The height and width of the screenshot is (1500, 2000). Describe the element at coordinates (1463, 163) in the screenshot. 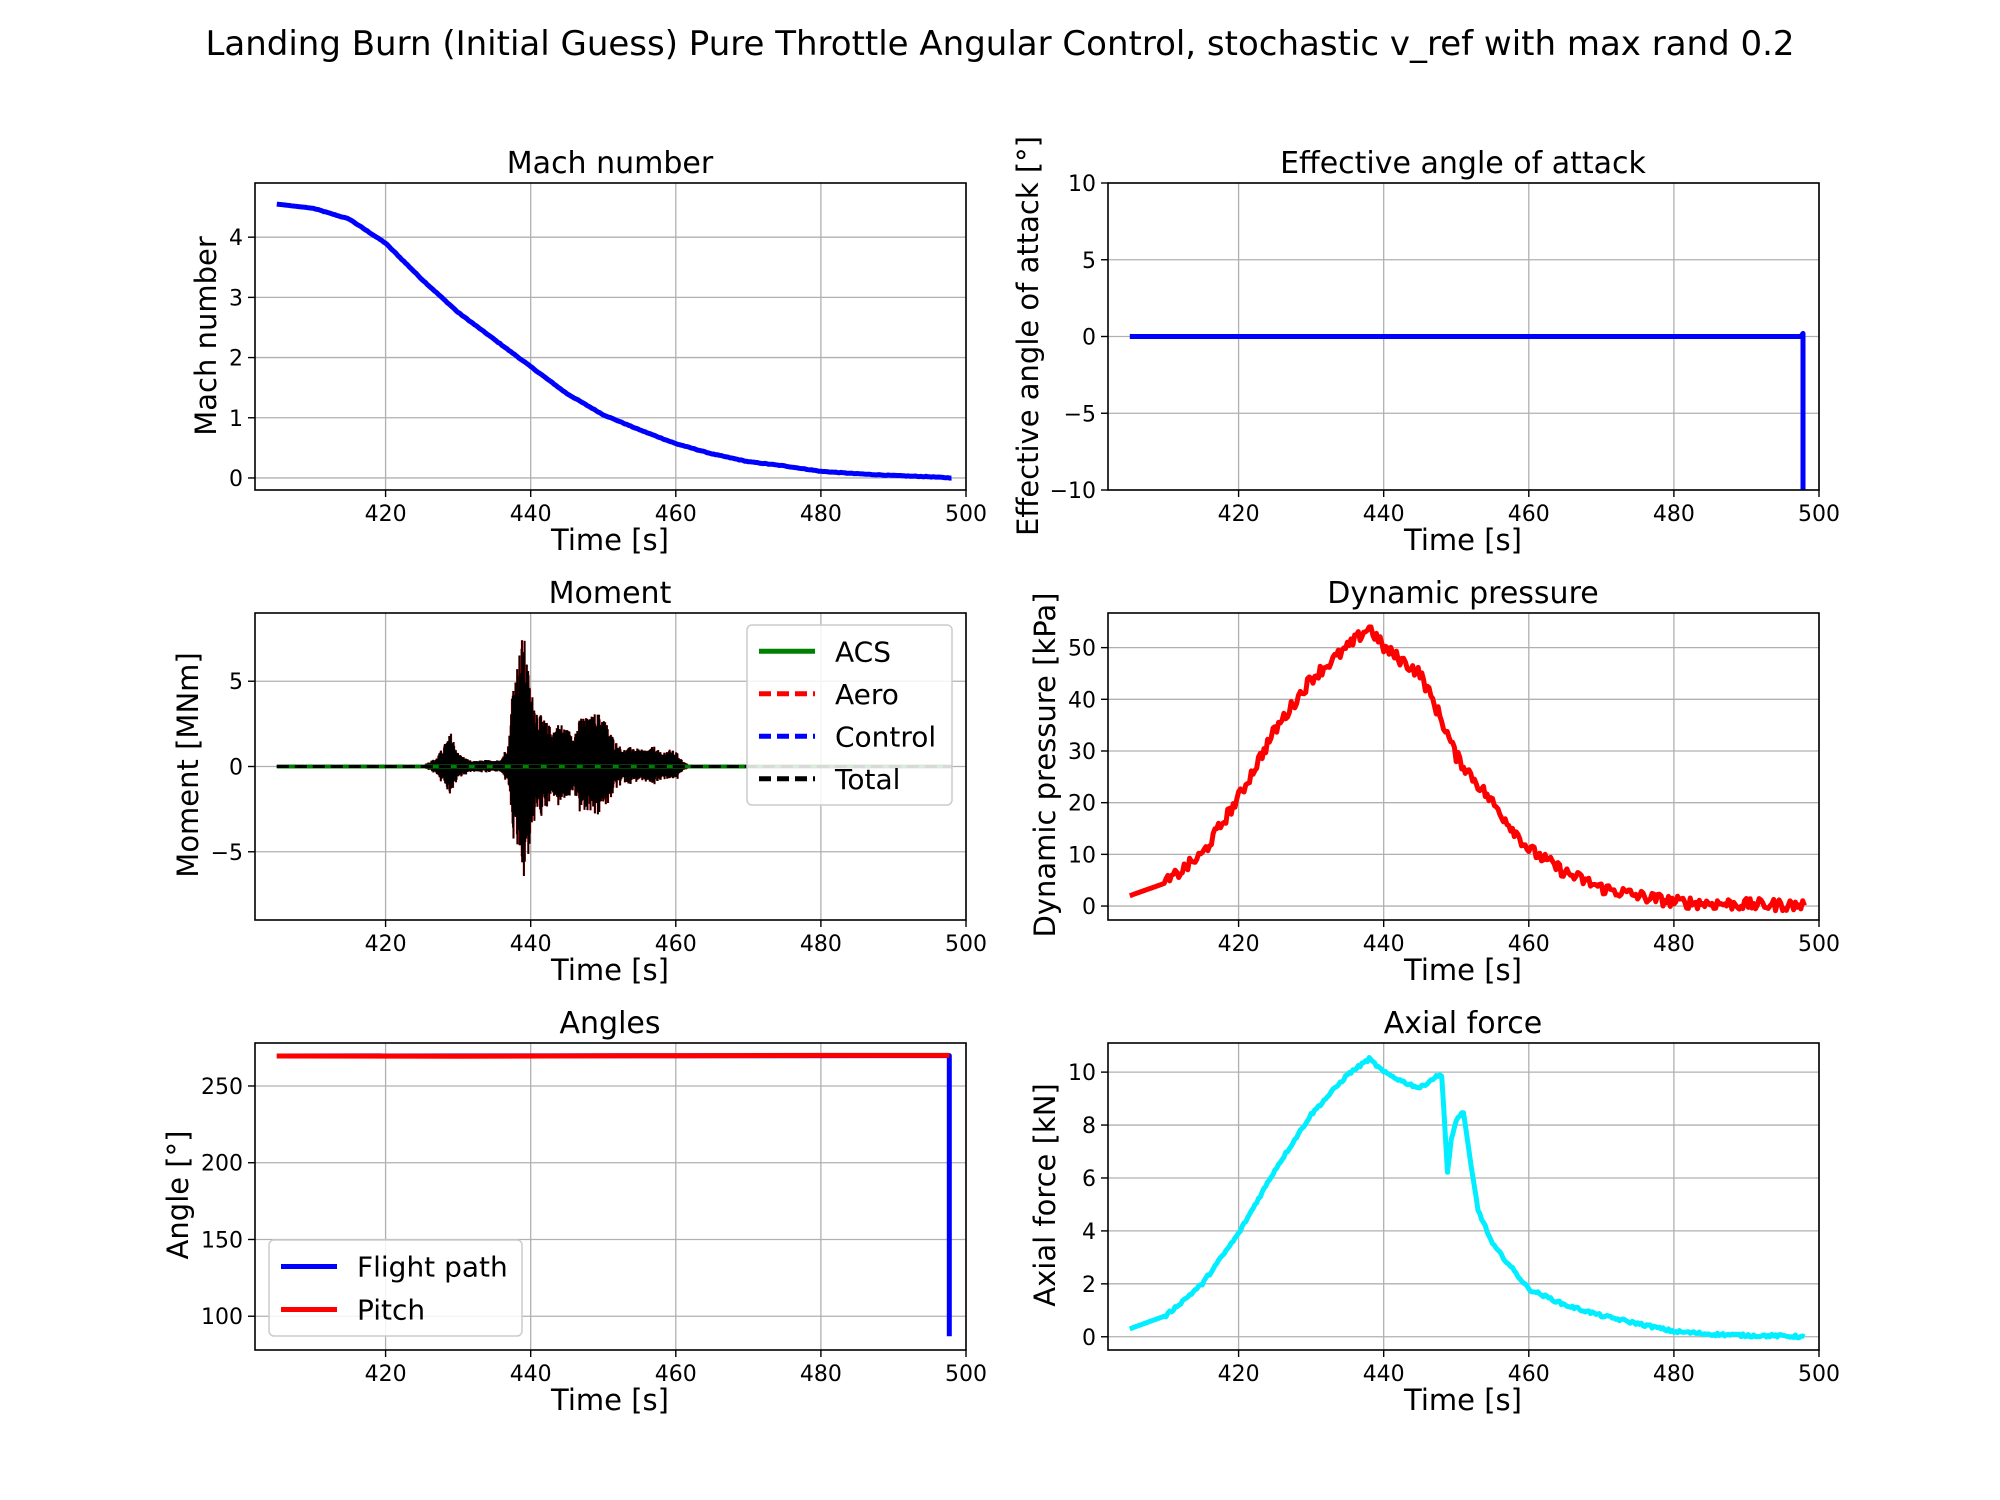

I see `angle-of-attack-title: Effective angle of attack` at that location.